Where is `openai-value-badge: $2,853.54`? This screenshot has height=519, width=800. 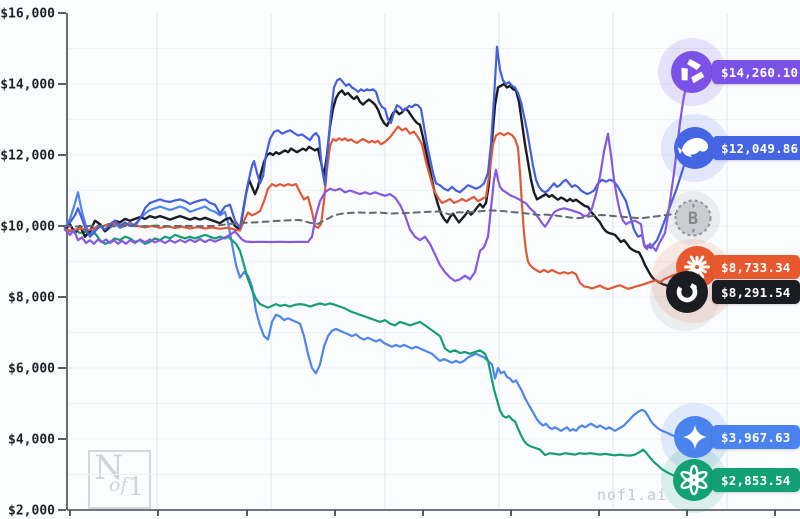
openai-value-badge: $2,853.54 is located at coordinates (756, 480).